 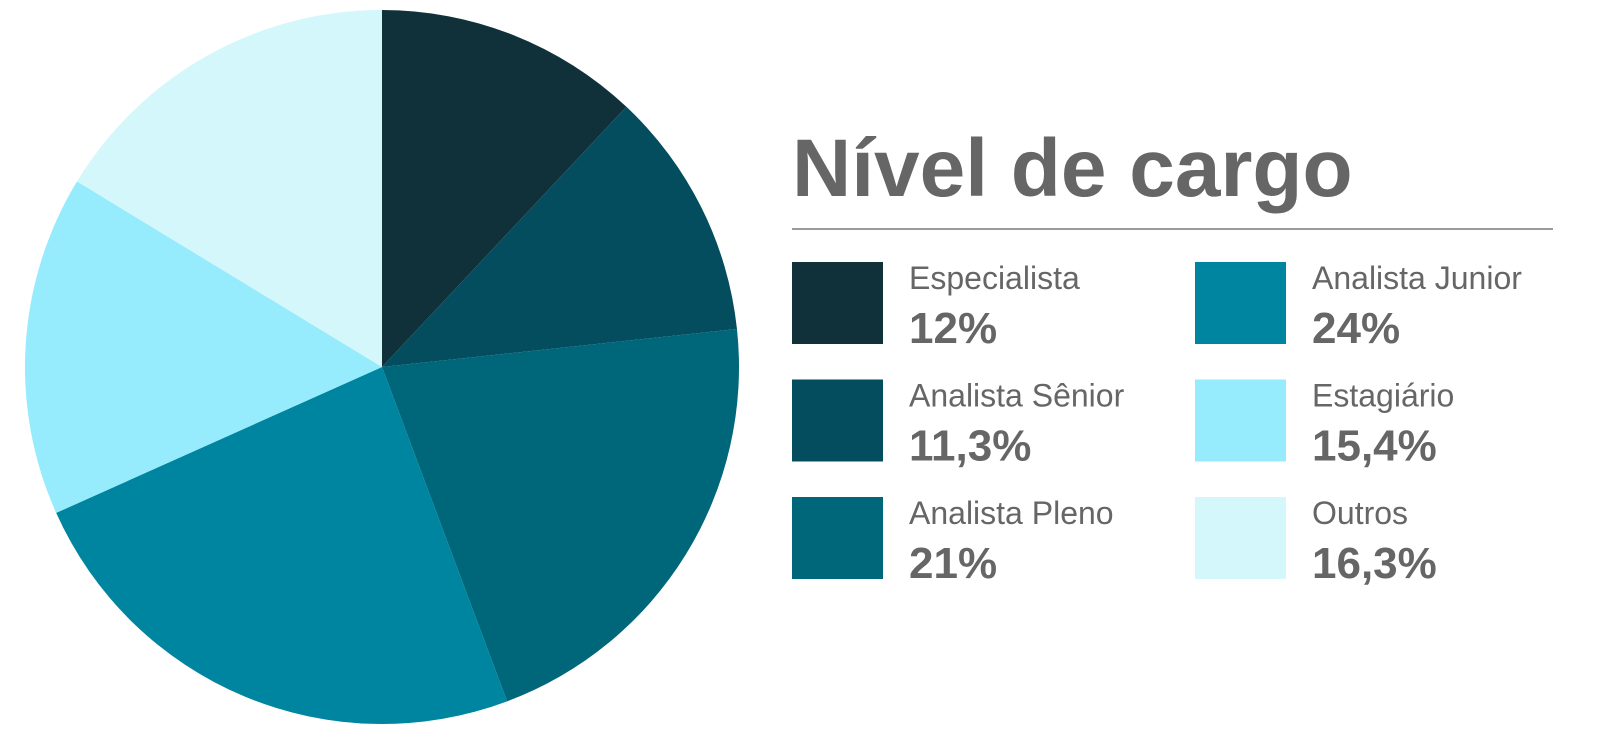 I want to click on legend-value: 11,3%, so click(x=970, y=446).